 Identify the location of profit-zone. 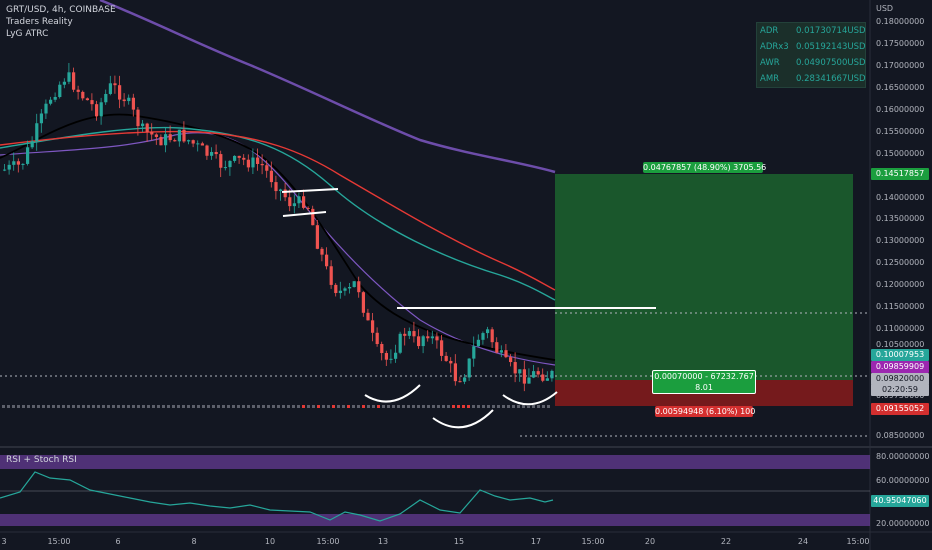
(704, 277).